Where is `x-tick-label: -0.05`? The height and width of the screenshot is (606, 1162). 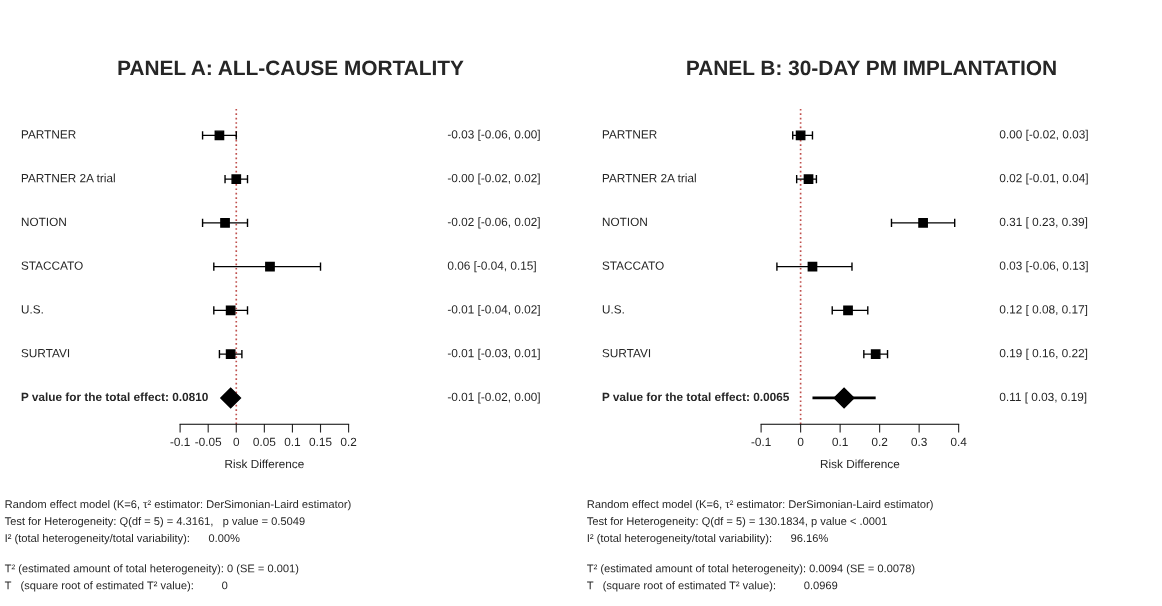 x-tick-label: -0.05 is located at coordinates (208, 442).